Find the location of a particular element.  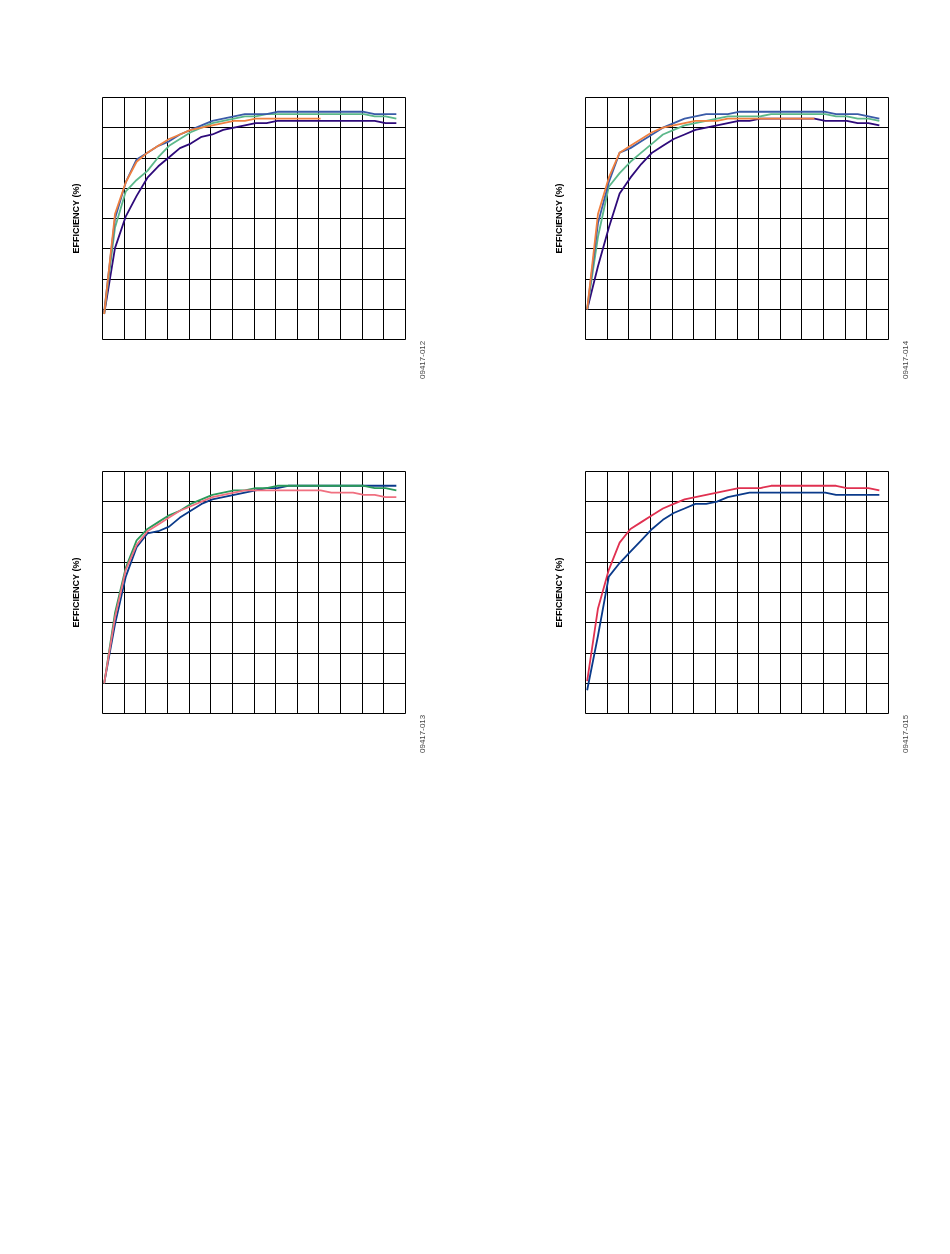

text: 09417-014 is located at coordinates (905, 359).